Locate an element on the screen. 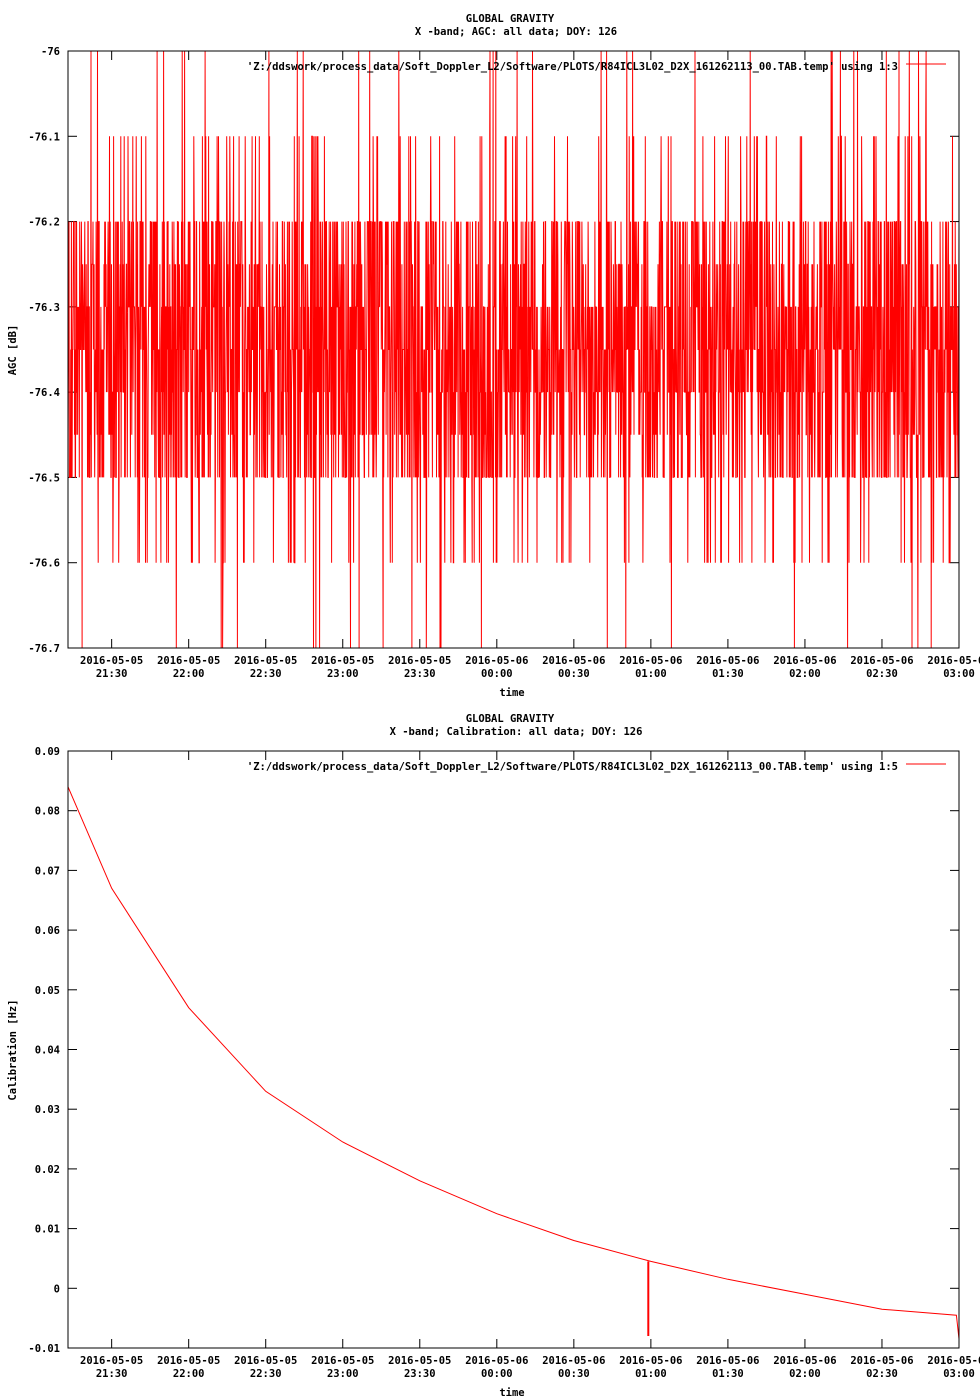  calibration-ytick-label: 0 is located at coordinates (57, 1289).